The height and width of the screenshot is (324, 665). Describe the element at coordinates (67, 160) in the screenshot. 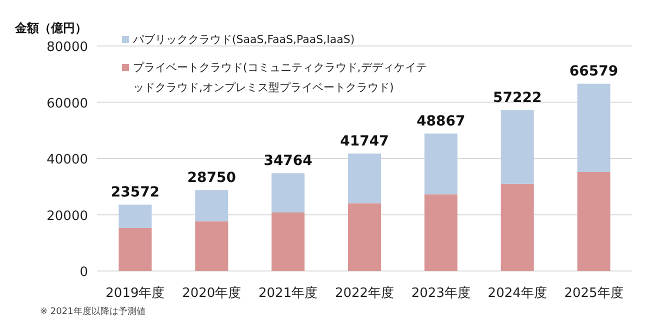

I see `y-tick-label: 40000` at that location.